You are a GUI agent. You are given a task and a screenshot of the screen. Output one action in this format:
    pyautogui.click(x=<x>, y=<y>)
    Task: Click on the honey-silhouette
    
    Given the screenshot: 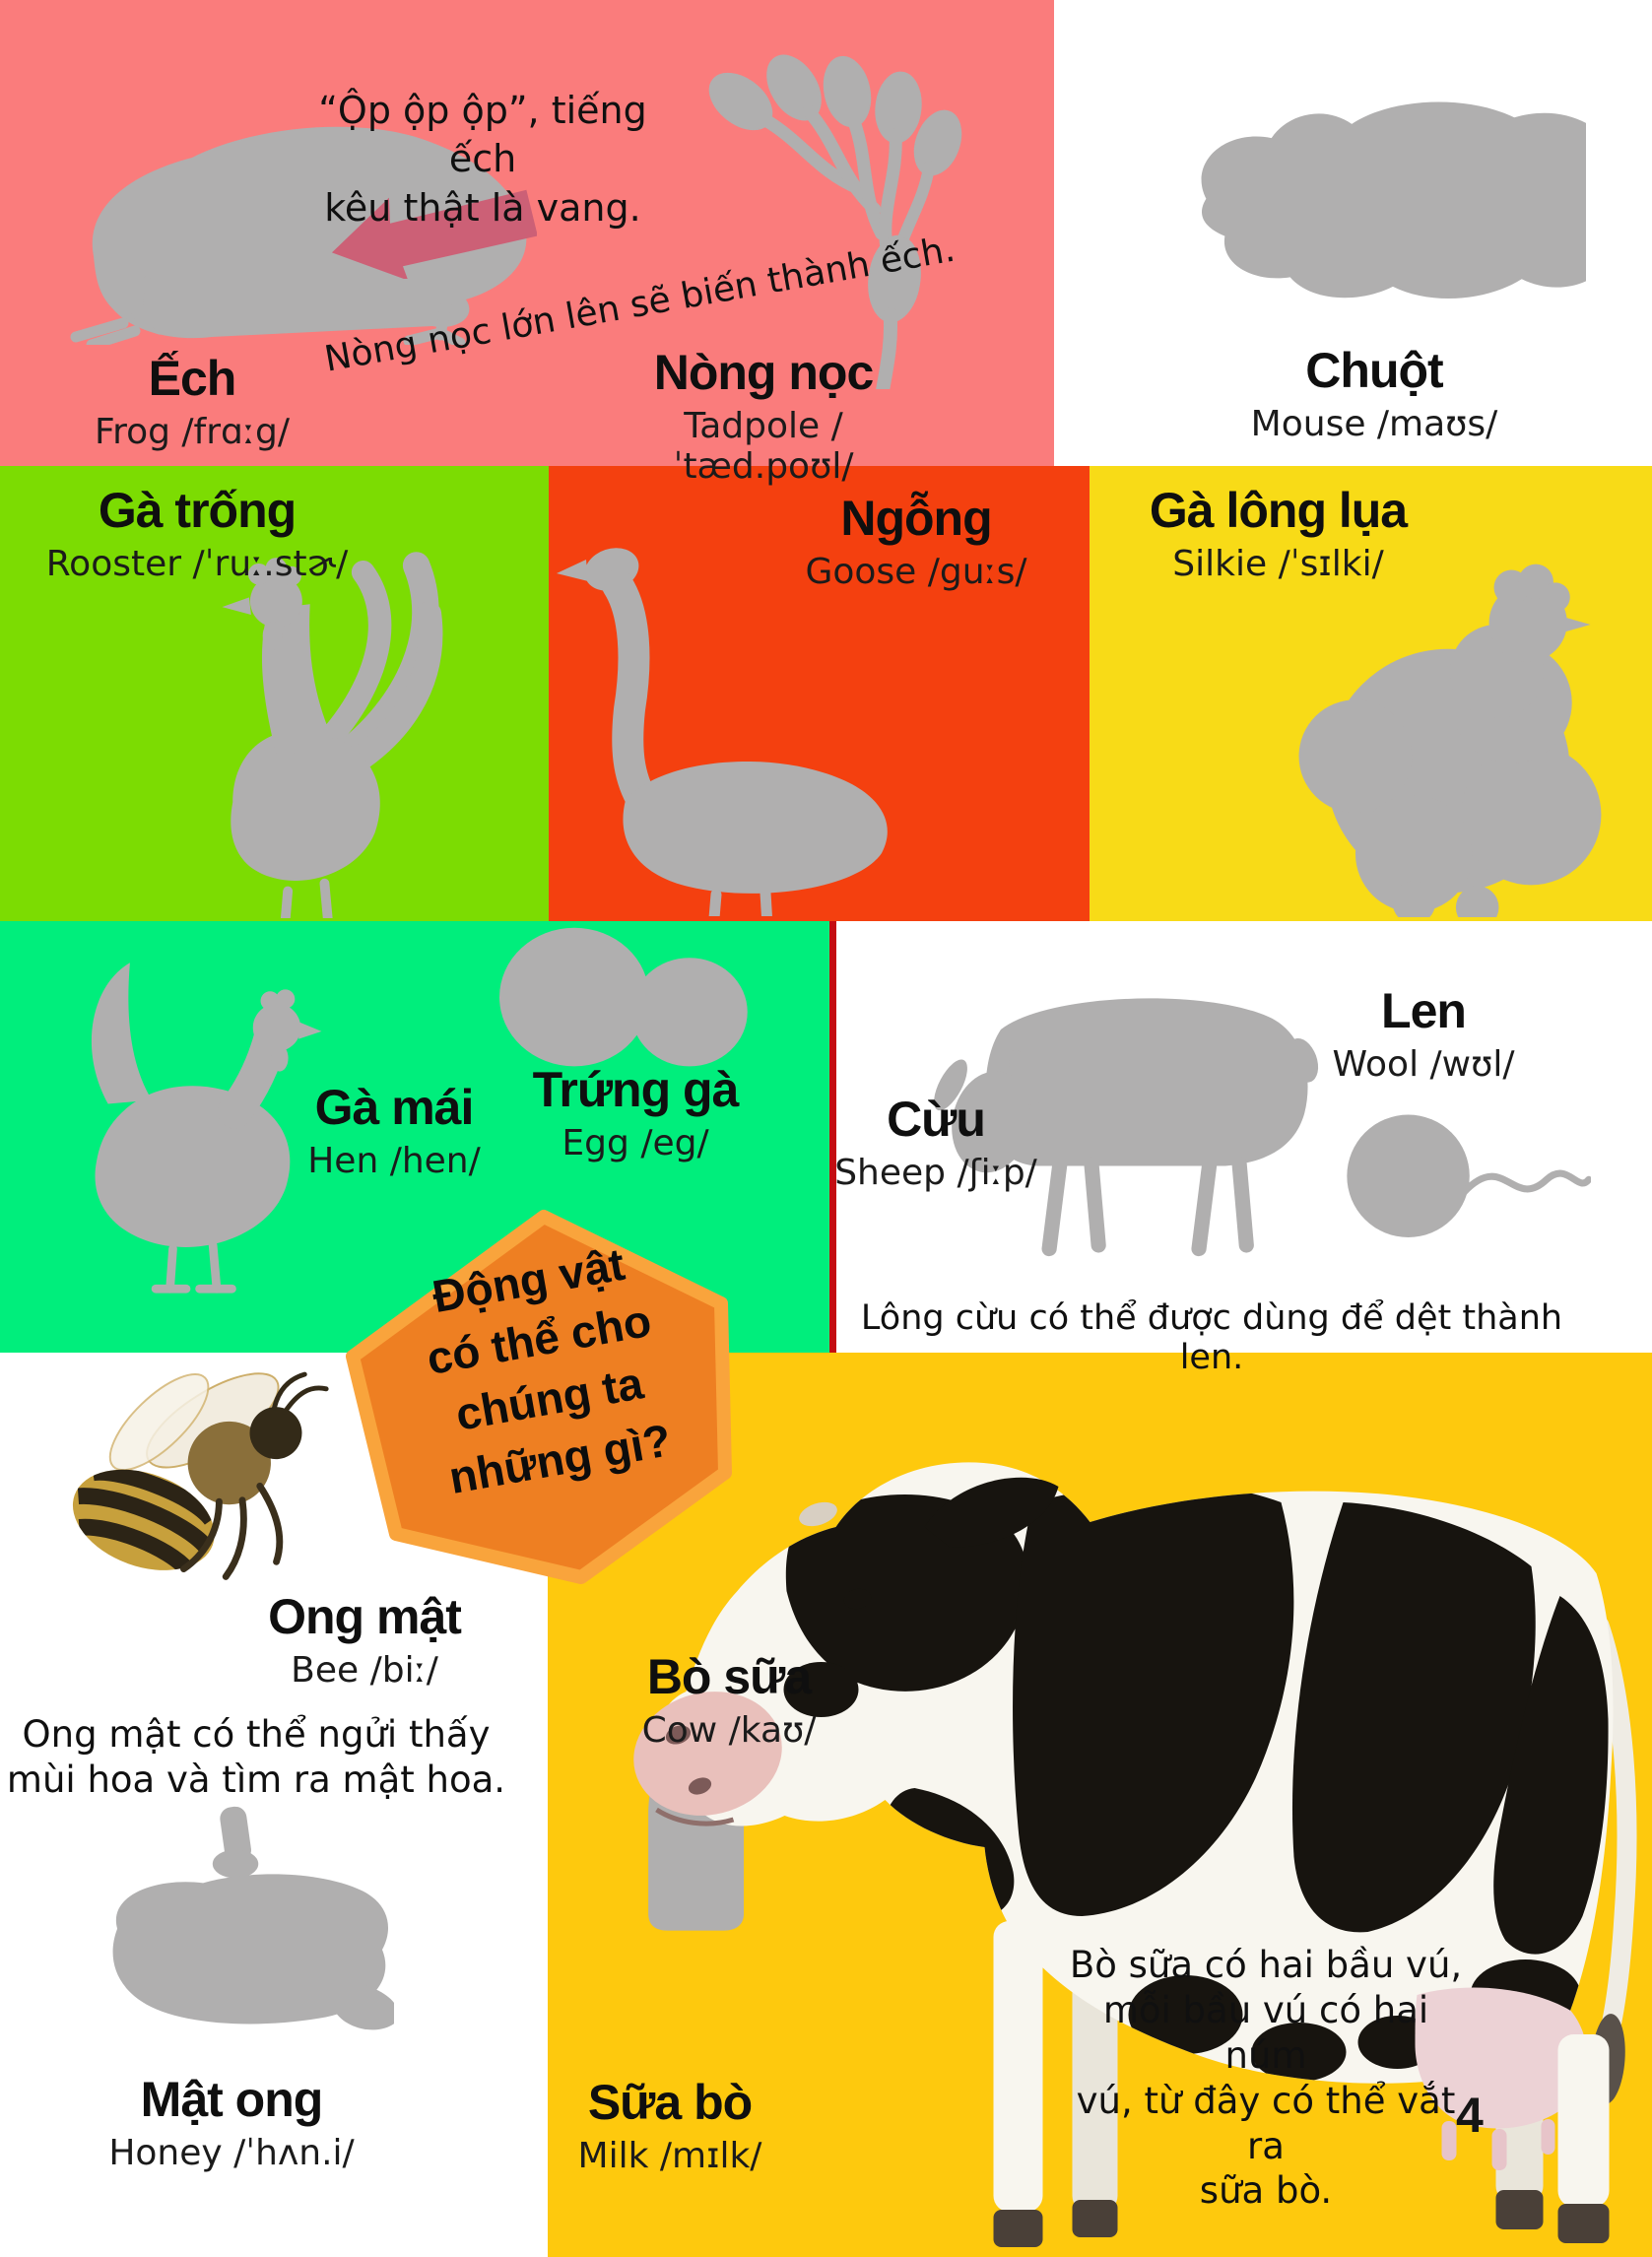 What is the action you would take?
    pyautogui.click(x=253, y=1918)
    